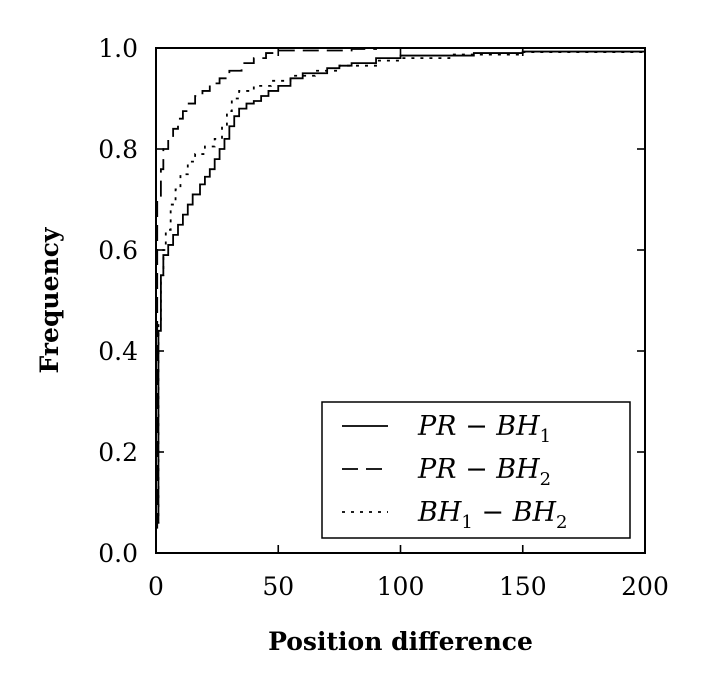 Image resolution: width=708 pixels, height=690 pixels. Describe the element at coordinates (484, 429) in the screenshot. I see `legend-label: PR − BH1` at that location.